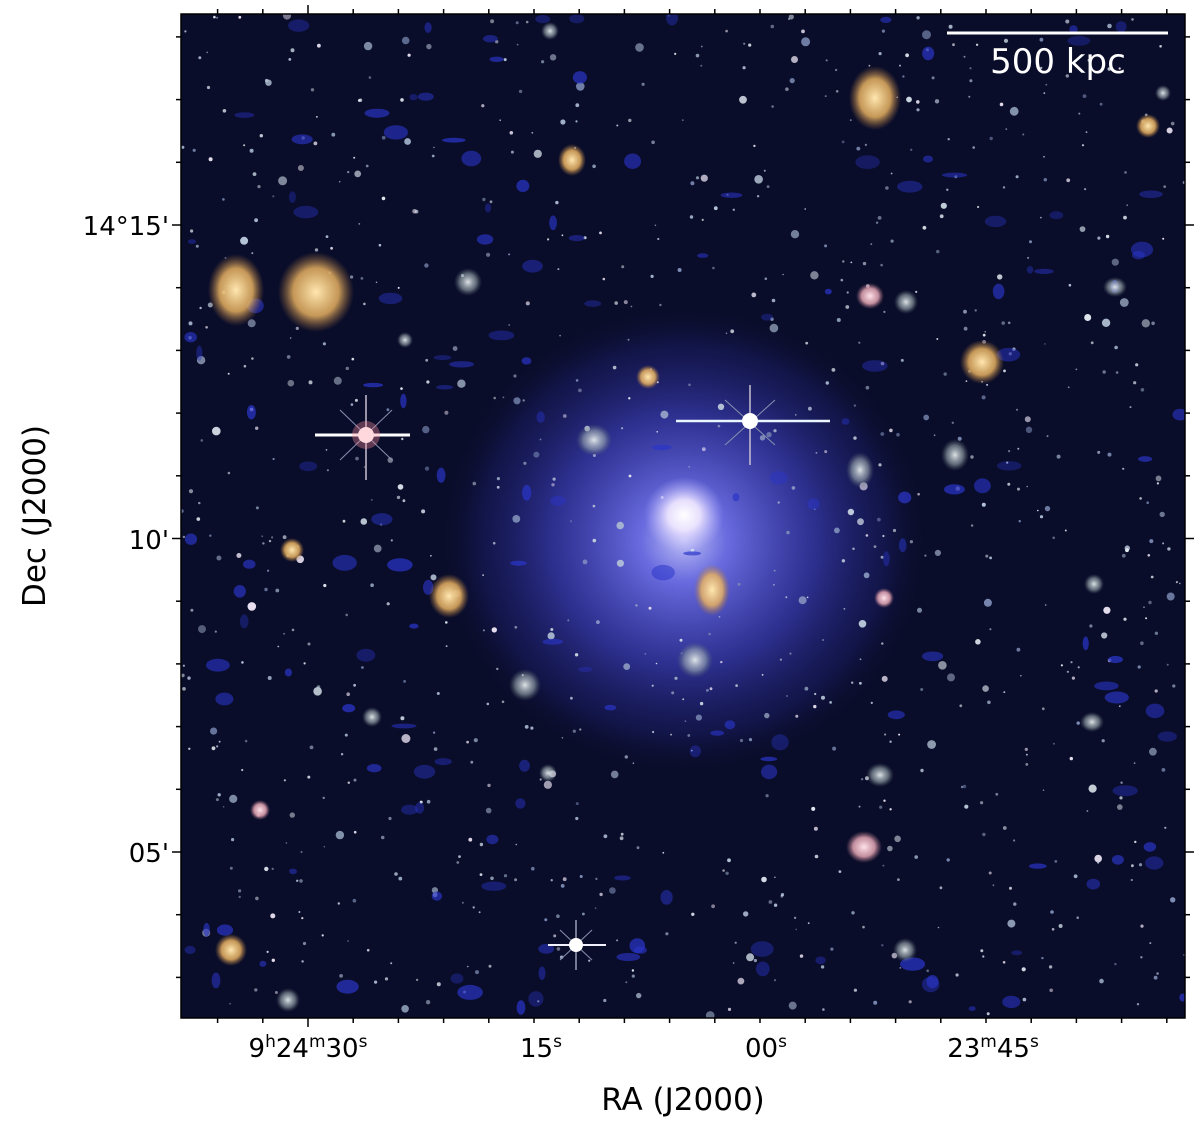  I want to click on scale-bar-label: 500 kpc, so click(1058, 62).